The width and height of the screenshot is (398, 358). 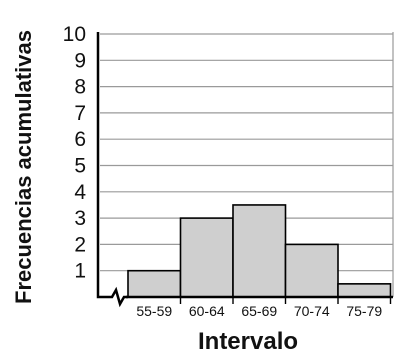 I want to click on x-tick-label-75-79: 75-79, so click(x=364, y=311).